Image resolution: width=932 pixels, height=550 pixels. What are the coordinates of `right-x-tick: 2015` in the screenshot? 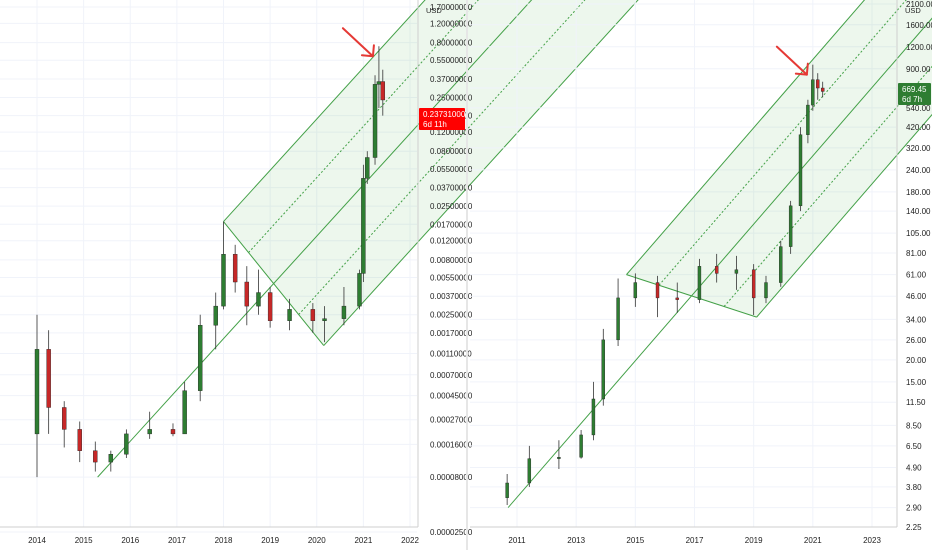 It's located at (635, 540).